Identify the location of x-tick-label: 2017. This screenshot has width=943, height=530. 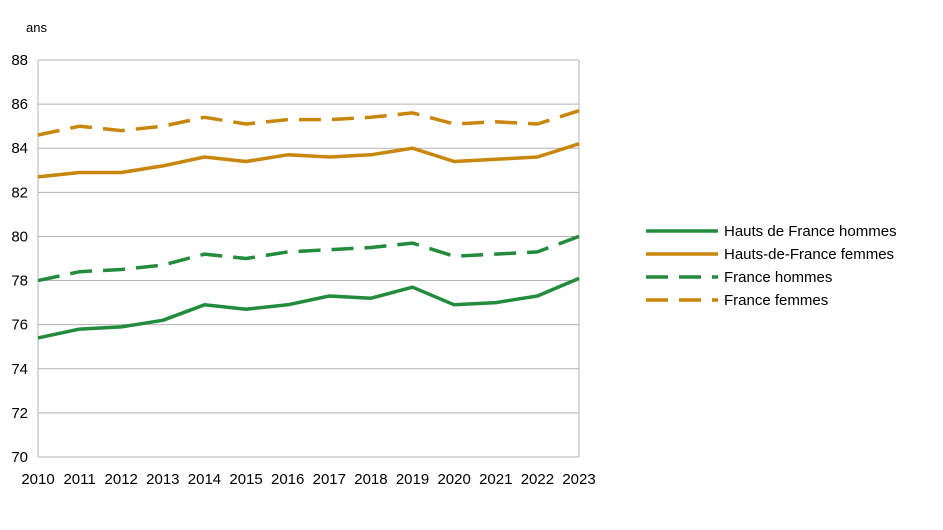
(329, 479).